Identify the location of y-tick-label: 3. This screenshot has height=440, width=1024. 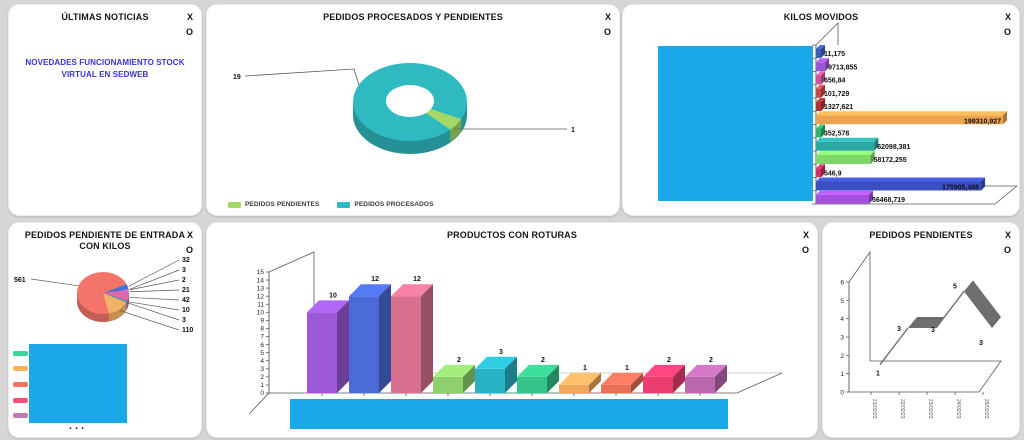
(842, 338).